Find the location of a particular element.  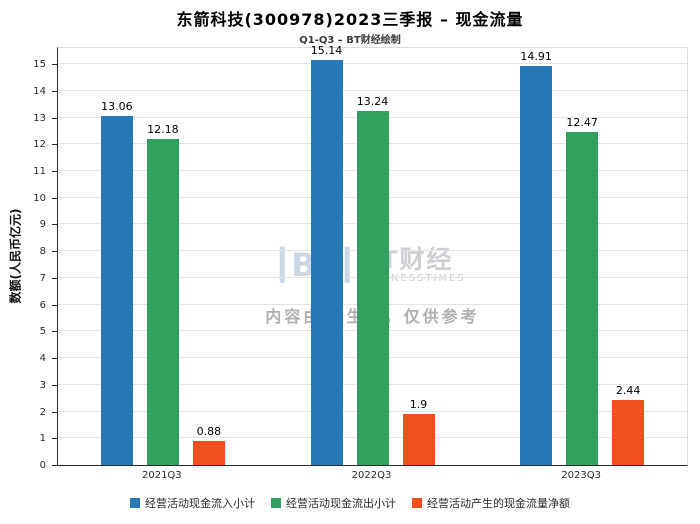

y-tick-label: 1 is located at coordinates (42, 439).